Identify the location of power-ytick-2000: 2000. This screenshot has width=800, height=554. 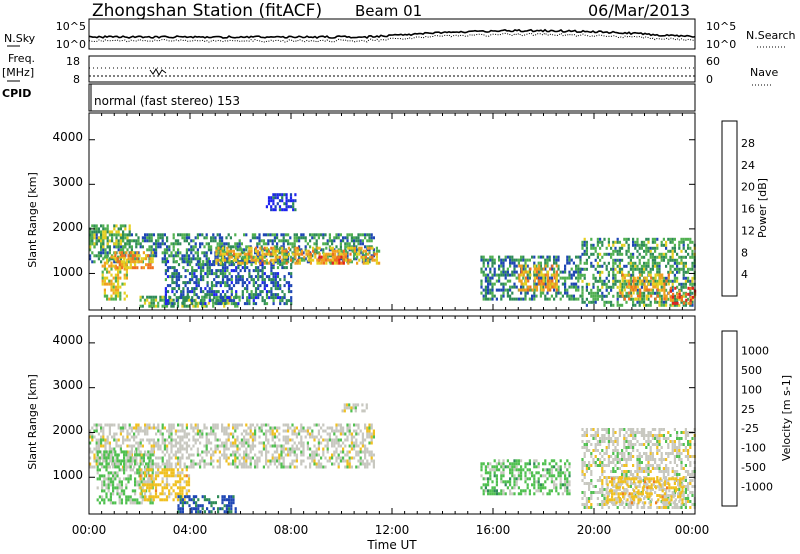
(67, 227).